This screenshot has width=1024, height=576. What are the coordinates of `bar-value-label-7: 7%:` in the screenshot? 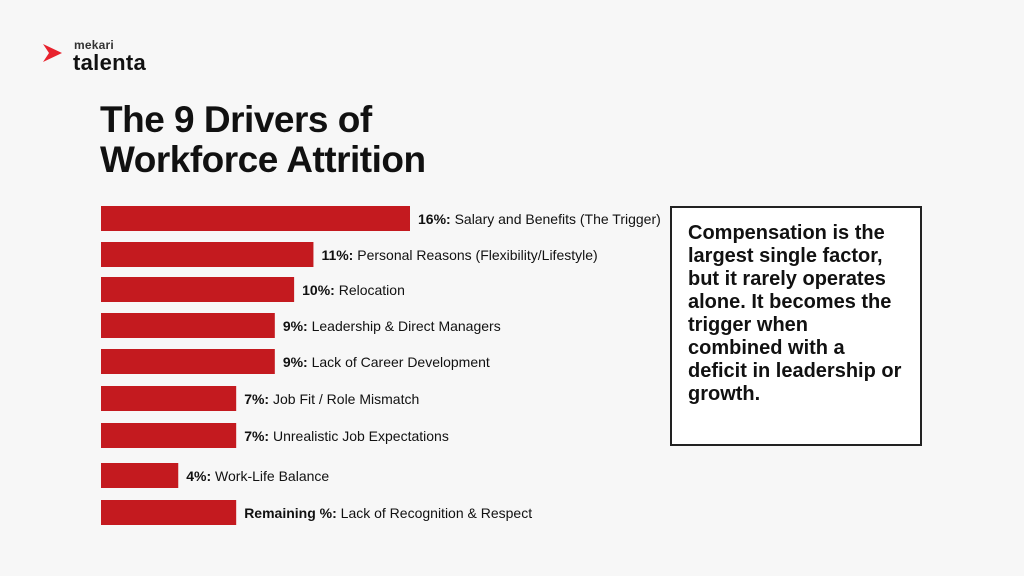 It's located at (256, 436).